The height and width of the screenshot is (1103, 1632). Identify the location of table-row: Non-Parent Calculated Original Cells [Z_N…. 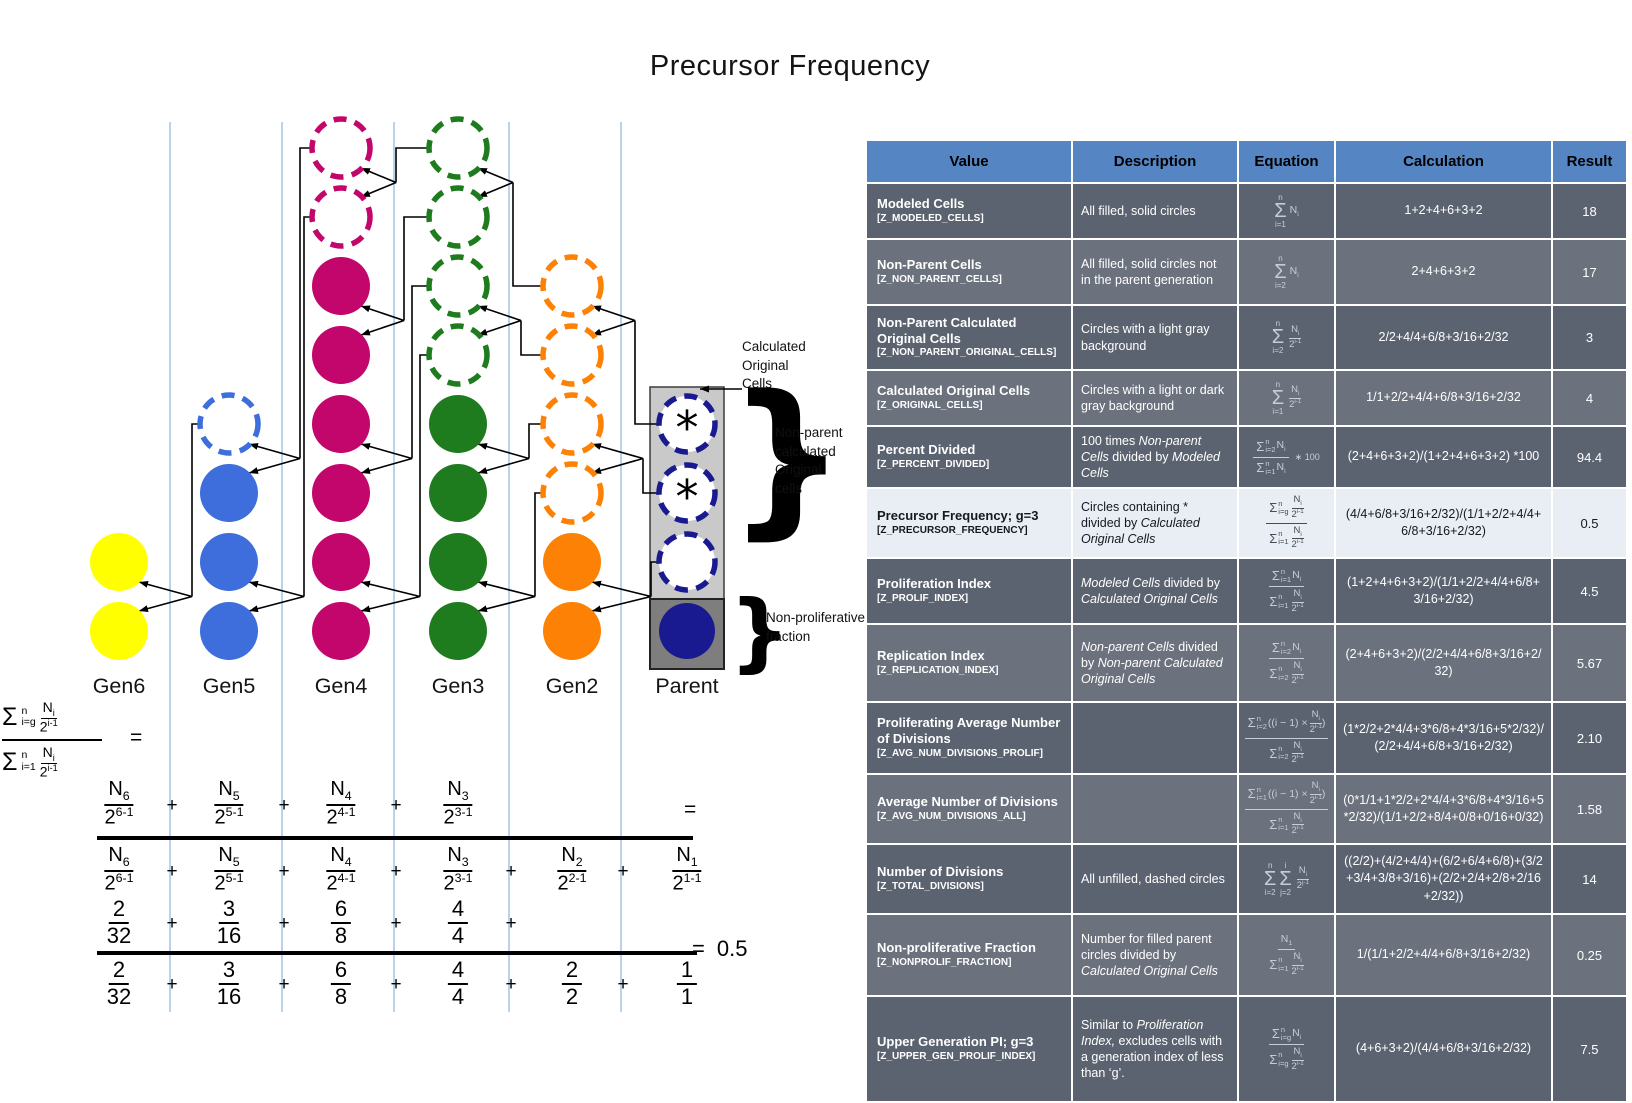
(1246, 337).